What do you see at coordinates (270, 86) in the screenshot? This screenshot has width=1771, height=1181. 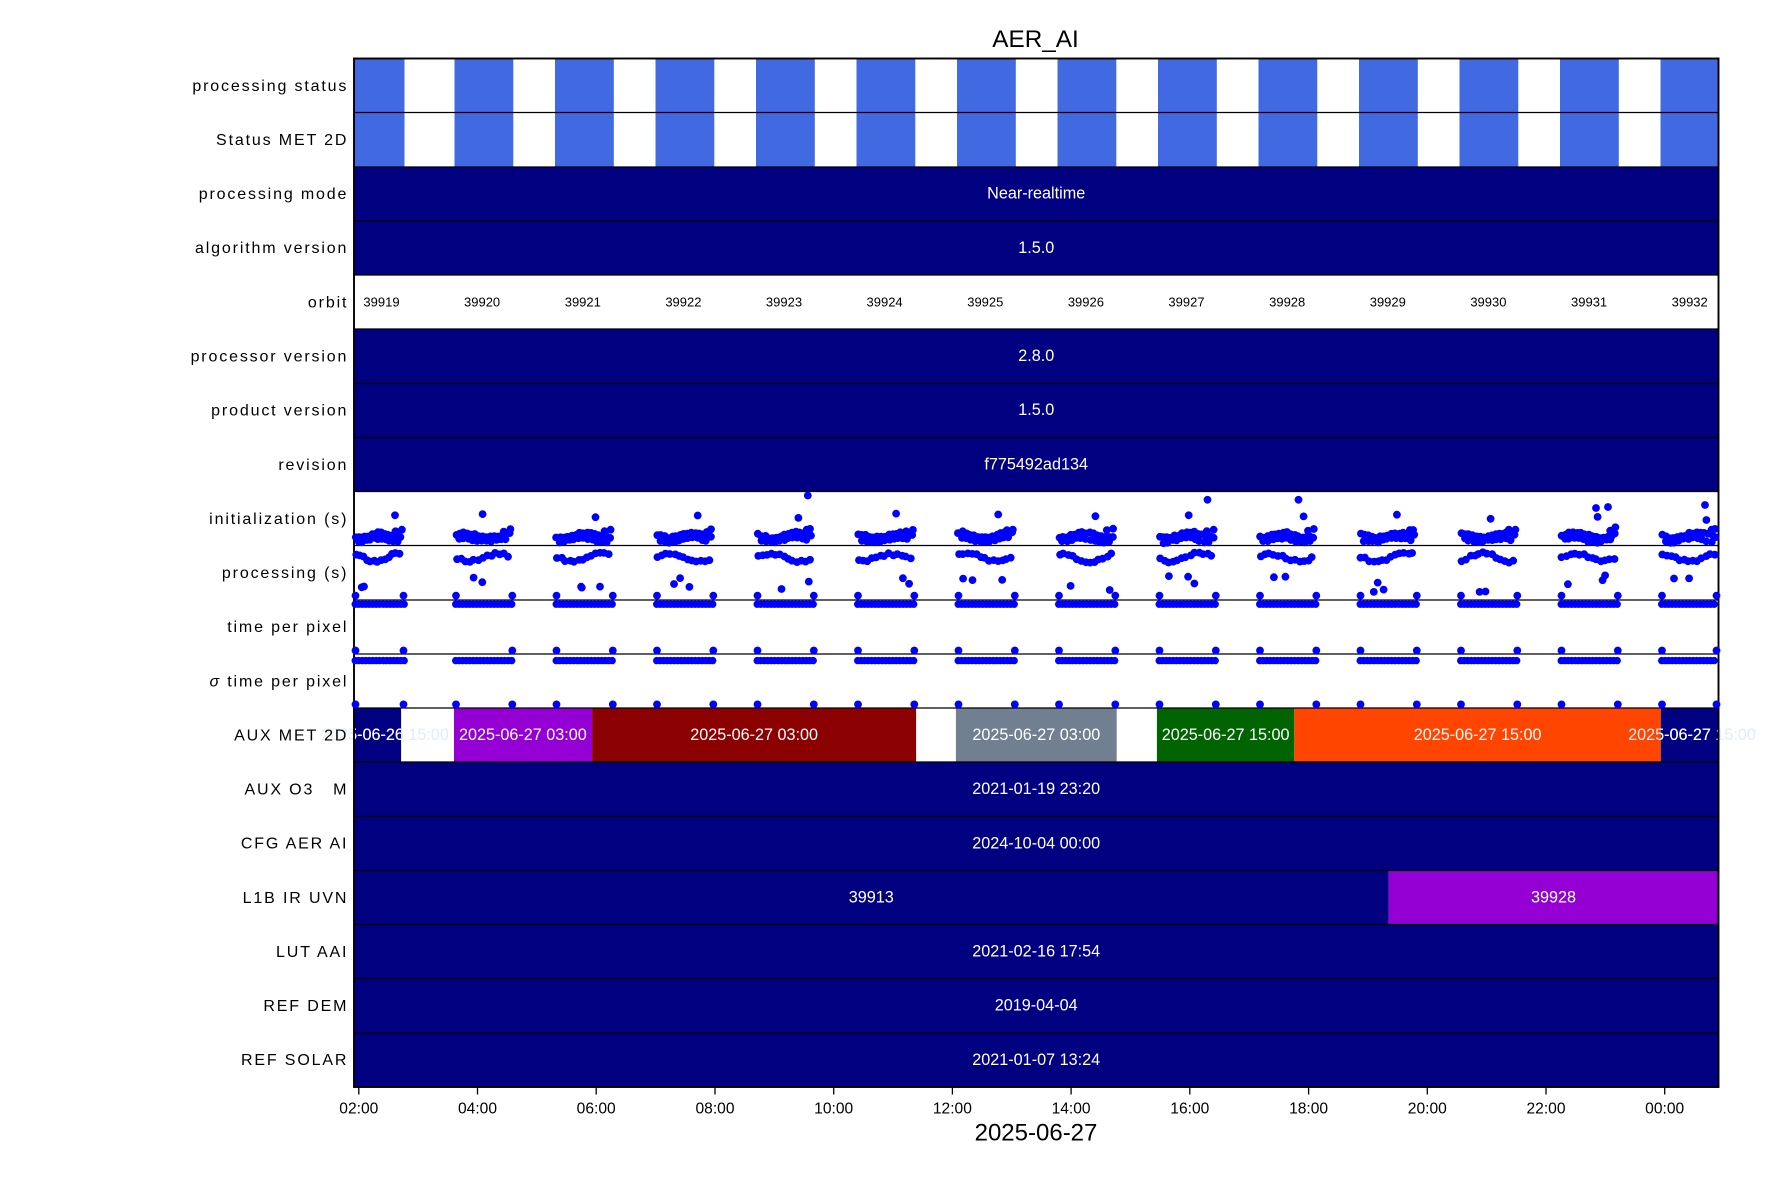 I see `svg-text: processing status` at bounding box center [270, 86].